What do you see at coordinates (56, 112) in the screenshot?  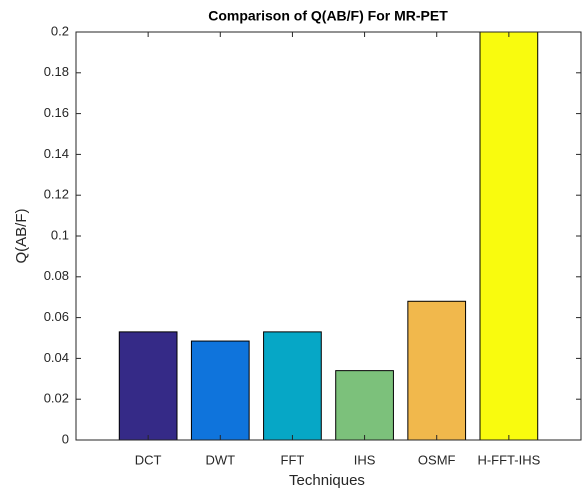 I see `y-tick-label: 0.16` at bounding box center [56, 112].